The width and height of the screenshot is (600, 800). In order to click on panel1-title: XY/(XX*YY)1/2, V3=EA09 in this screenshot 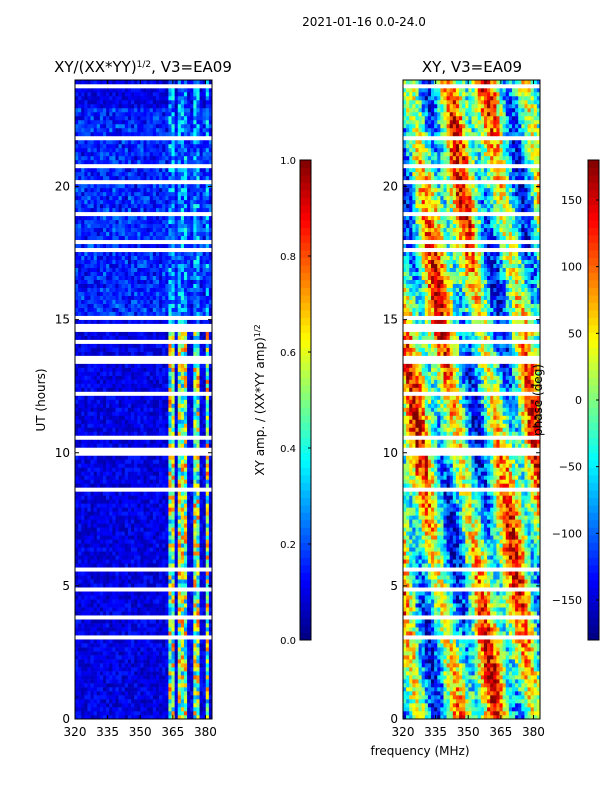, I will do `click(143, 67)`.